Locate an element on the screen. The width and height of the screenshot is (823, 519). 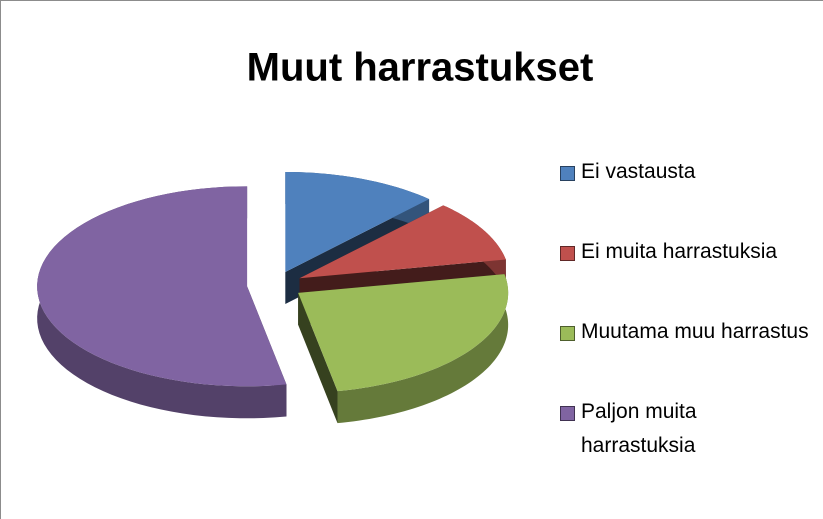
legend-label: Ei muita harrastuksia is located at coordinates (679, 251).